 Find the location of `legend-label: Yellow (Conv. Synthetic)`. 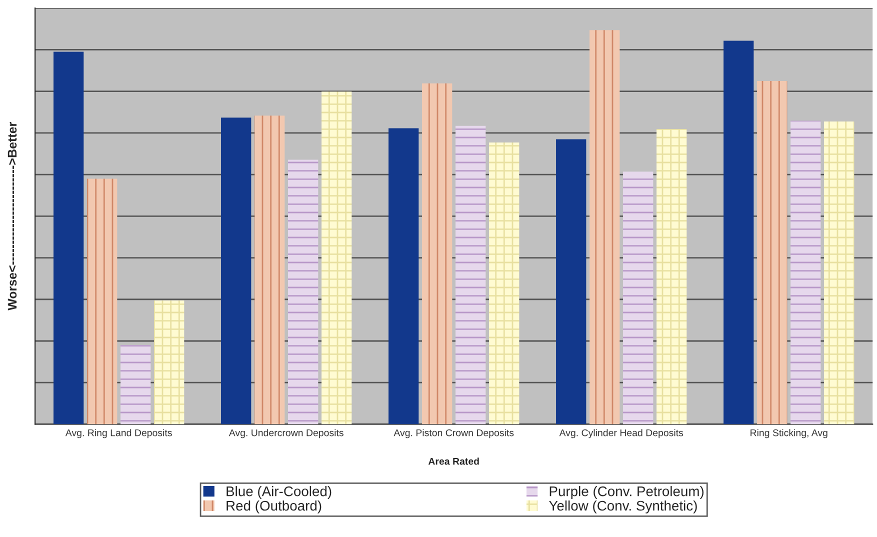

legend-label: Yellow (Conv. Synthetic) is located at coordinates (623, 507).